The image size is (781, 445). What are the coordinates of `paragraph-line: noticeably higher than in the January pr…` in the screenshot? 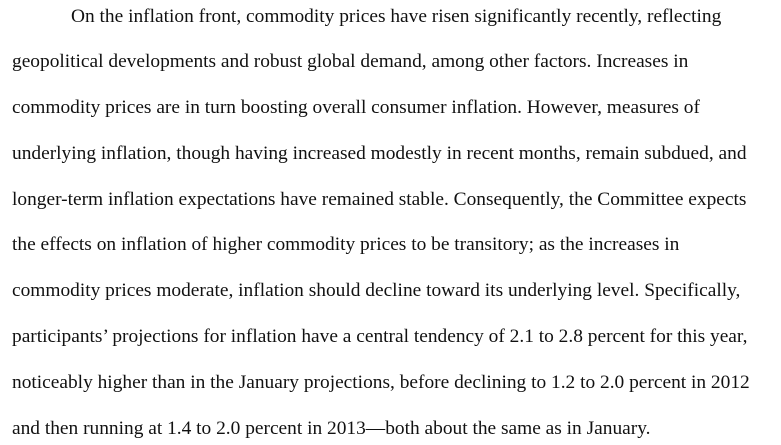 It's located at (381, 382).